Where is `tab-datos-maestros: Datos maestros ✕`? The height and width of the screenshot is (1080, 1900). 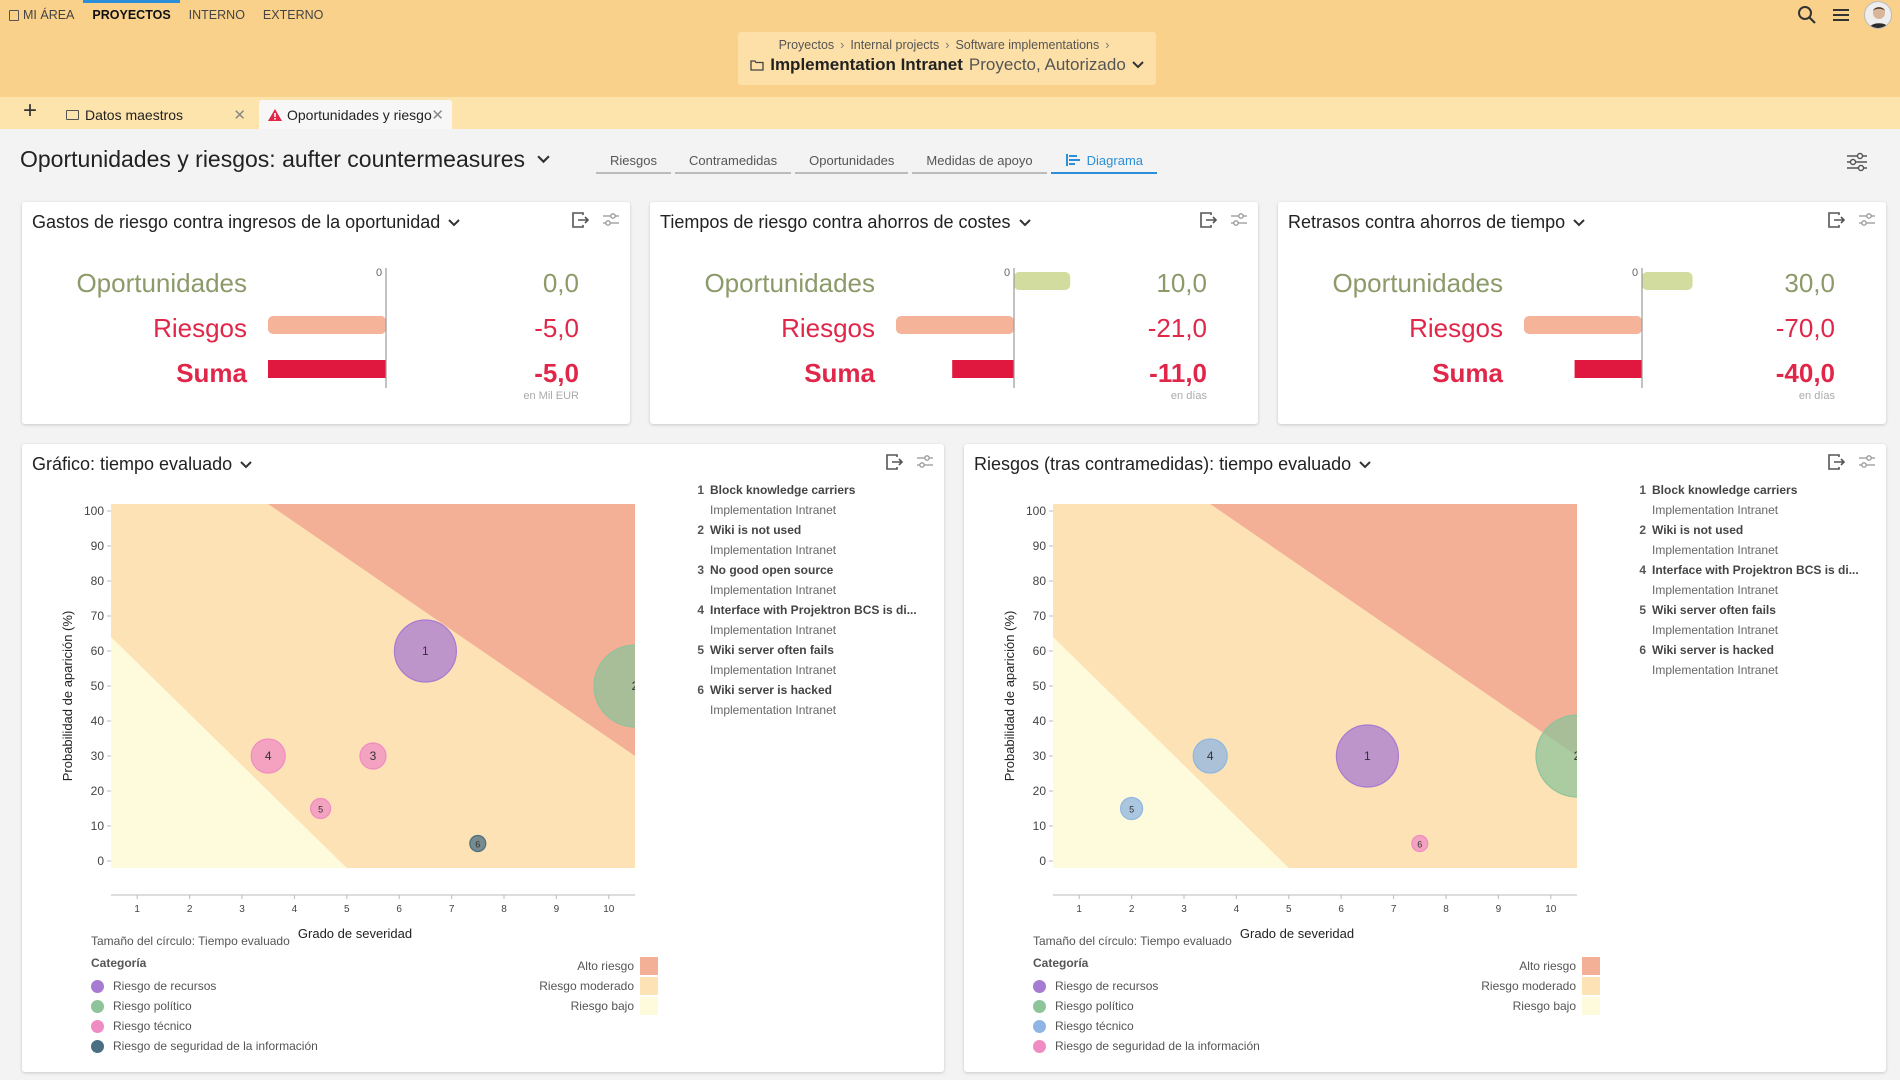
tab-datos-maestros: Datos maestros ✕ is located at coordinates (156, 114).